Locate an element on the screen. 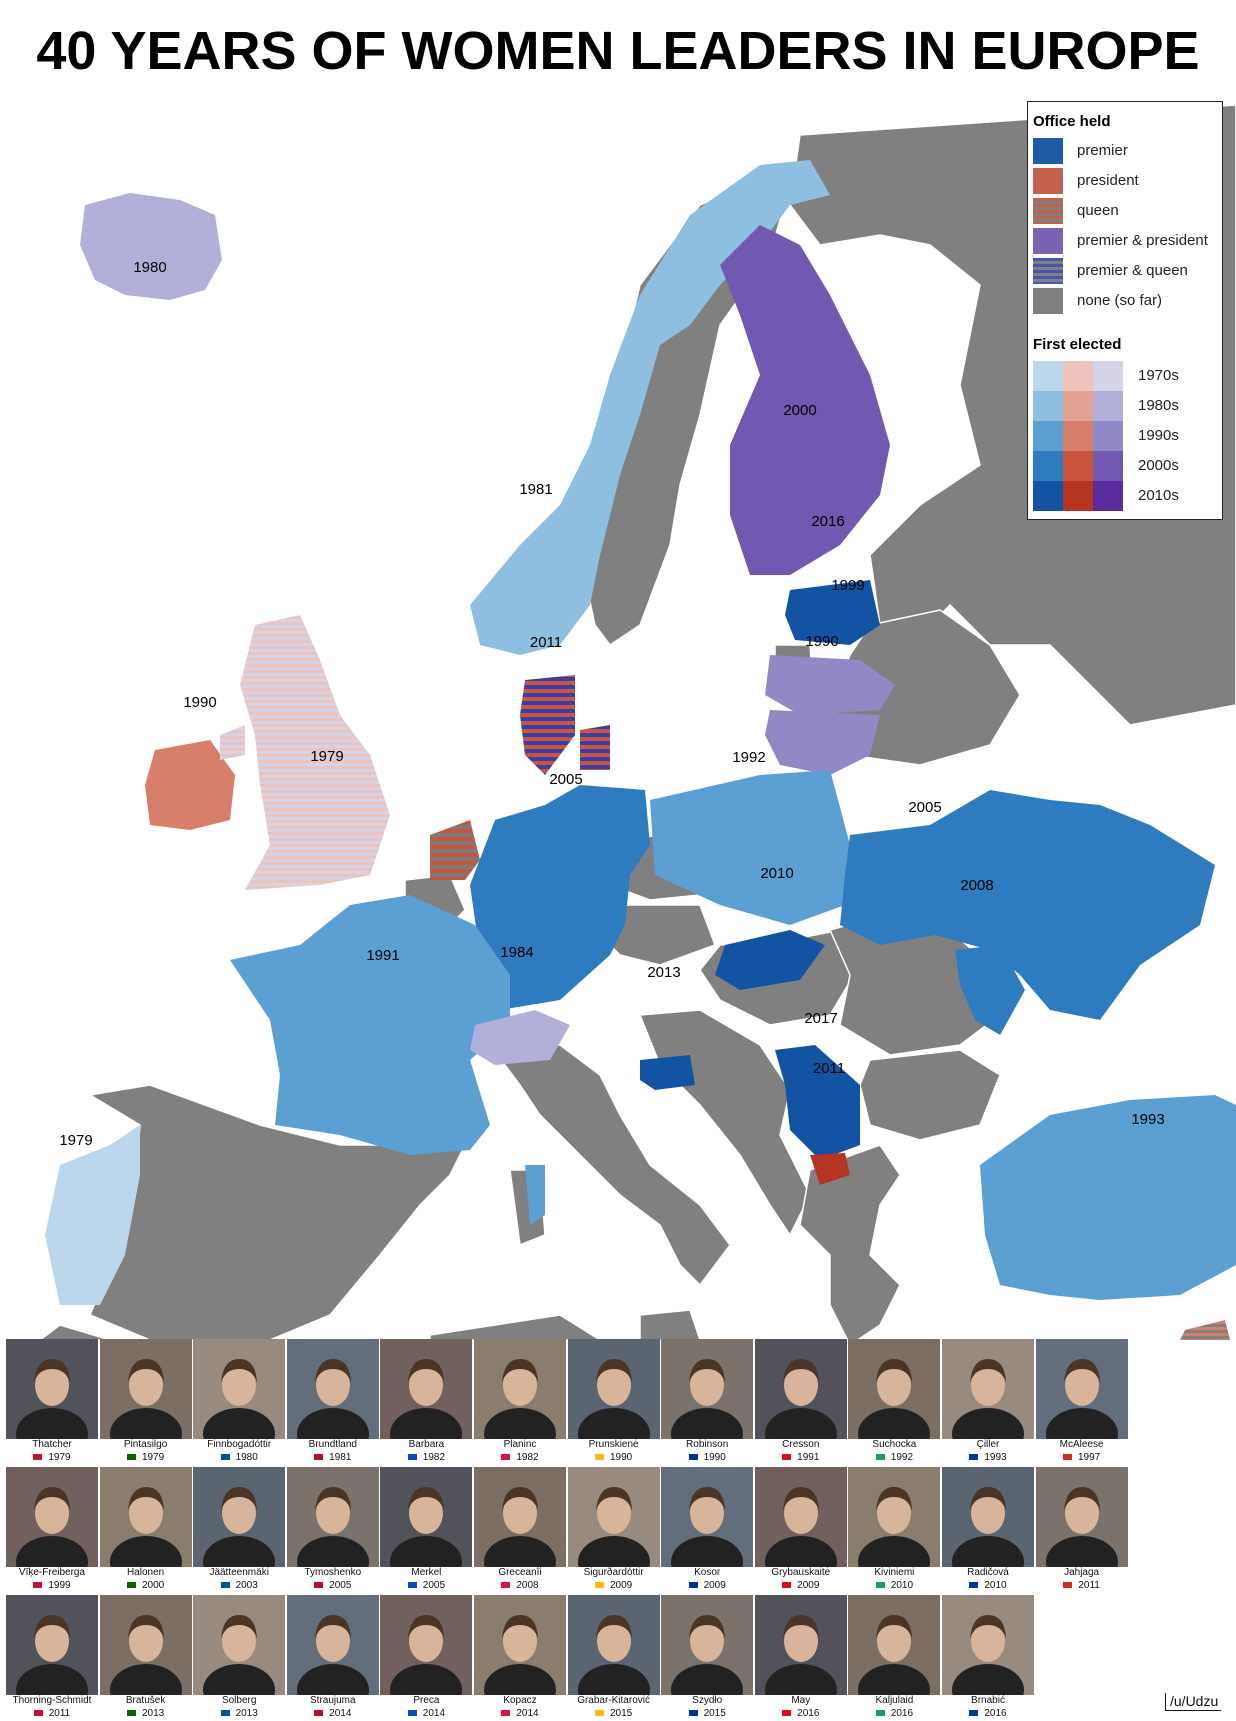  leader-name: Kiviniemi is located at coordinates (894, 1572).